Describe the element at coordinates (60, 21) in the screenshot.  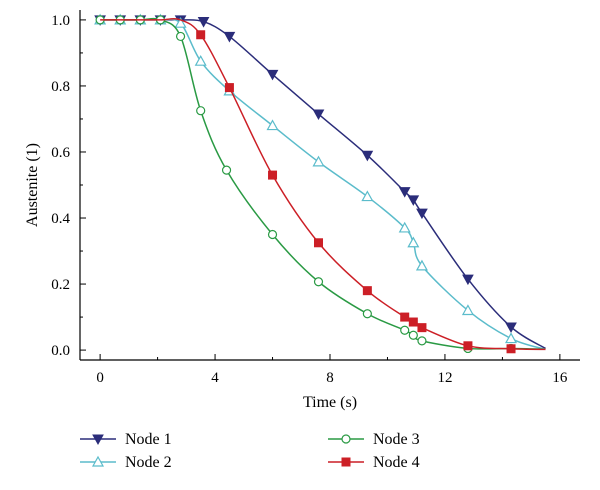
I see `y-tick-label: 1.0` at that location.